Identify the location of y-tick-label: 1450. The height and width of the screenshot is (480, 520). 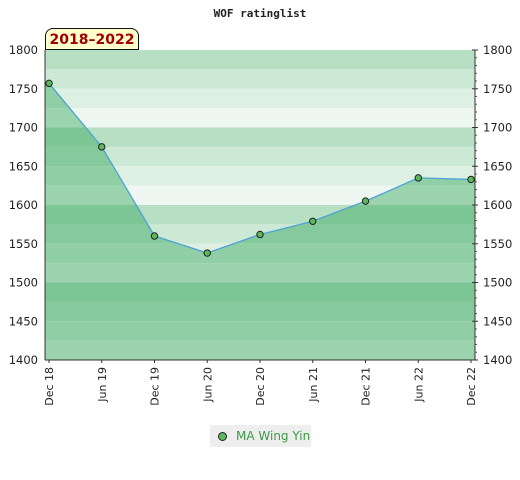
(23, 321).